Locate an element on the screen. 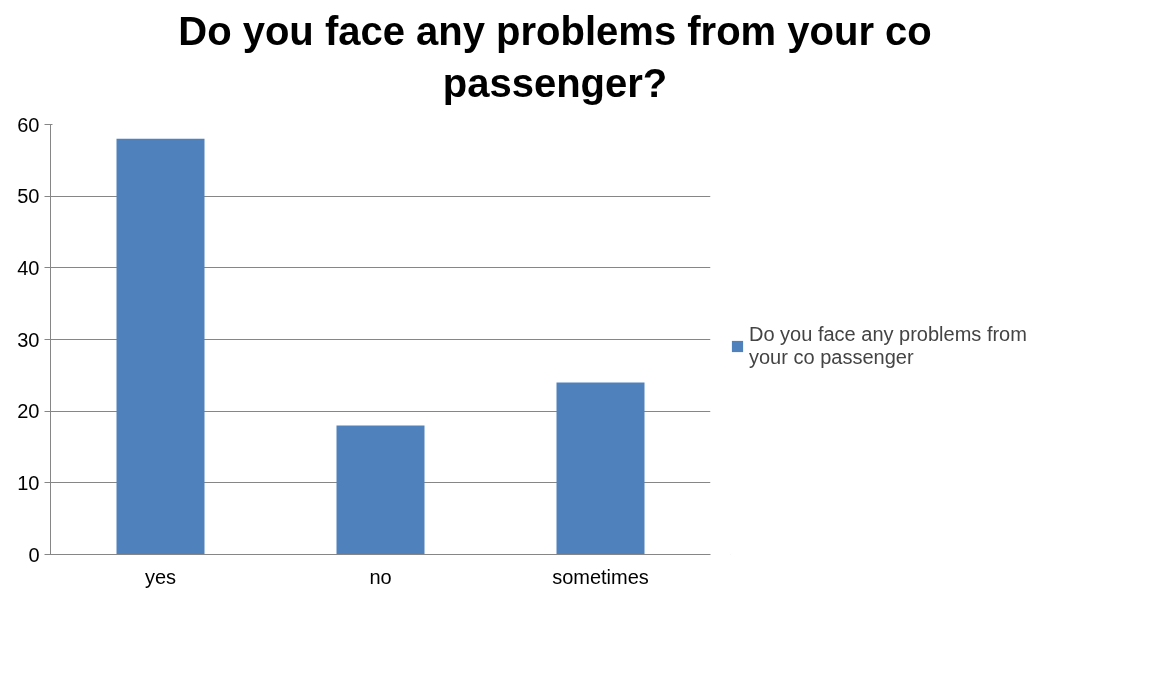 Image resolution: width=1153 pixels, height=684 pixels. x-tick-label: yes is located at coordinates (160, 576).